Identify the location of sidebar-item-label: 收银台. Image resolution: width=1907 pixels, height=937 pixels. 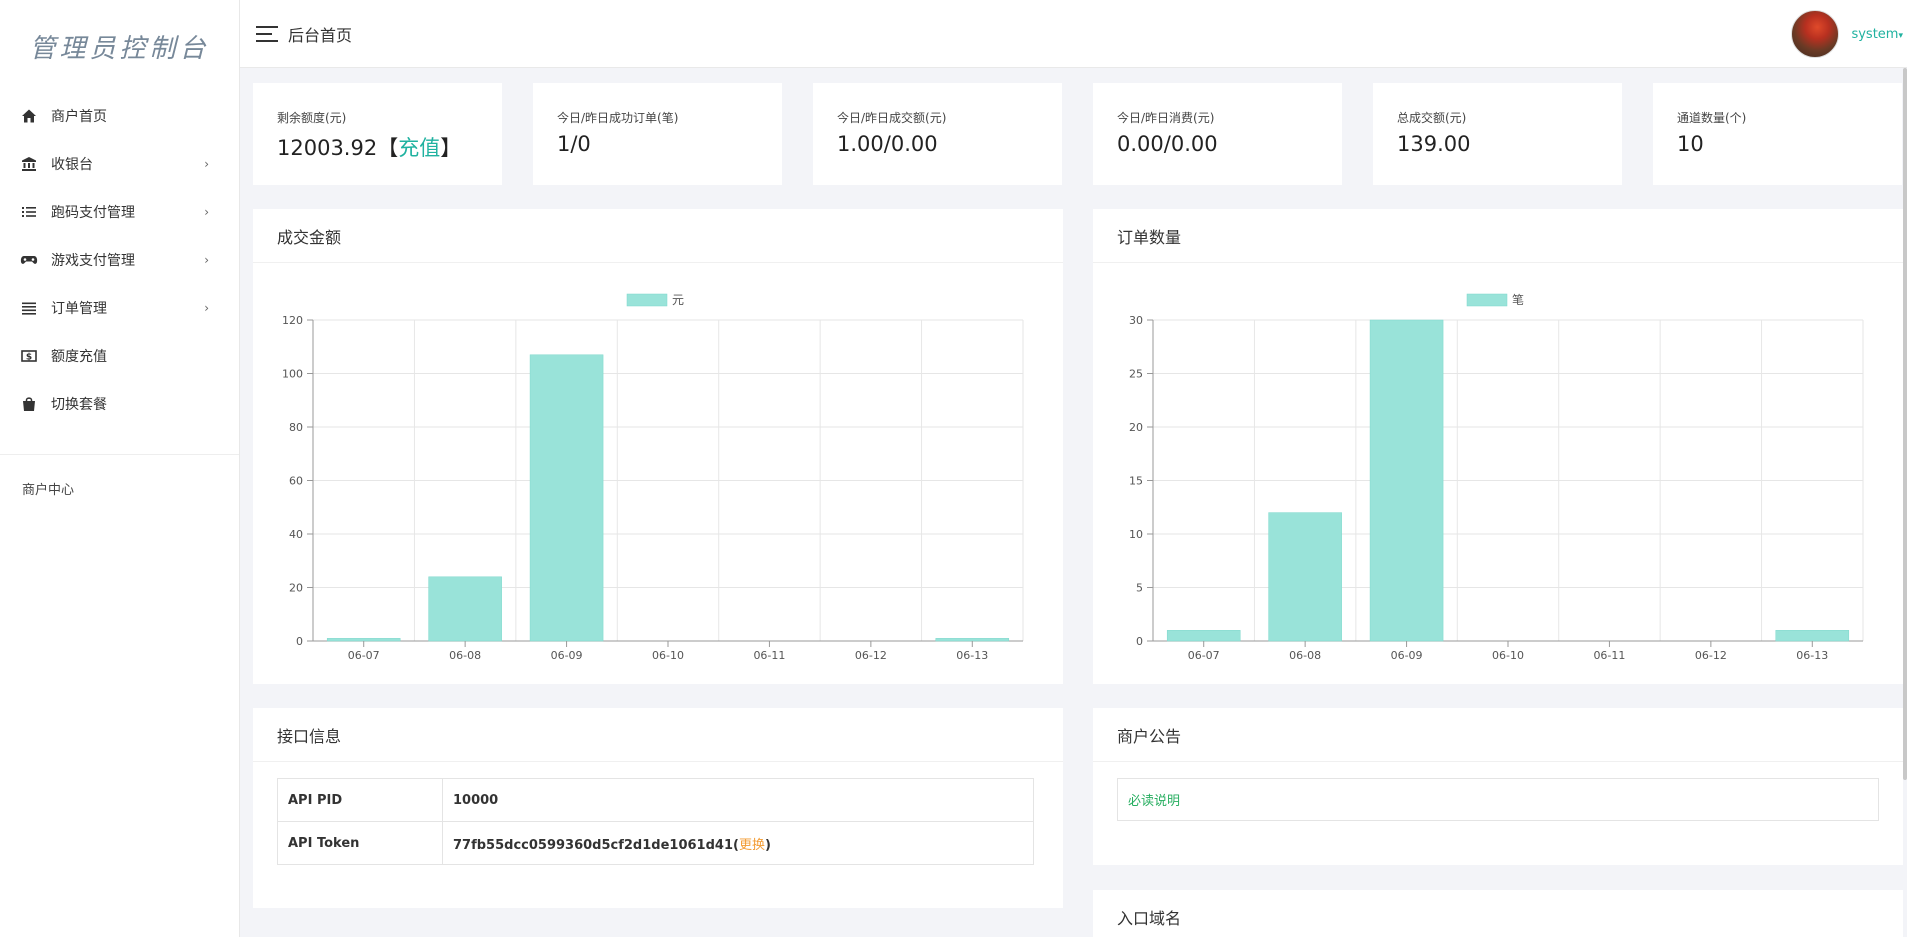
(72, 165).